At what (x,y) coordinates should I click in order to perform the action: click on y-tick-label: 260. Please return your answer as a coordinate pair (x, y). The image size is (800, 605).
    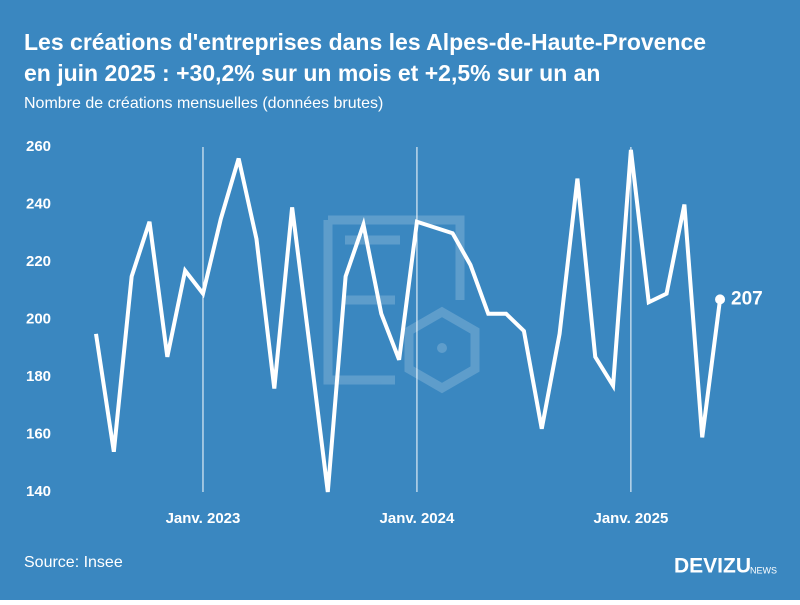
    Looking at the image, I should click on (38, 146).